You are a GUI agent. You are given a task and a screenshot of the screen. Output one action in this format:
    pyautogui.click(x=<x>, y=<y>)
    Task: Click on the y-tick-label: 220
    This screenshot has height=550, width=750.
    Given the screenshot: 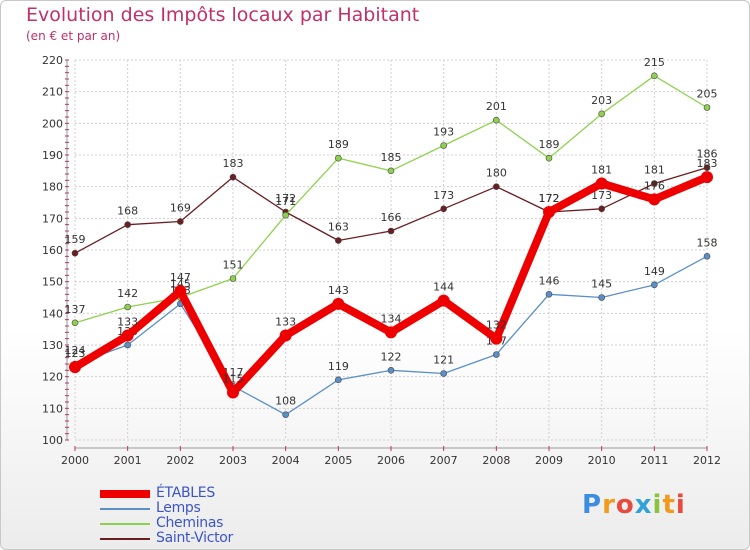 What is the action you would take?
    pyautogui.click(x=52, y=60)
    